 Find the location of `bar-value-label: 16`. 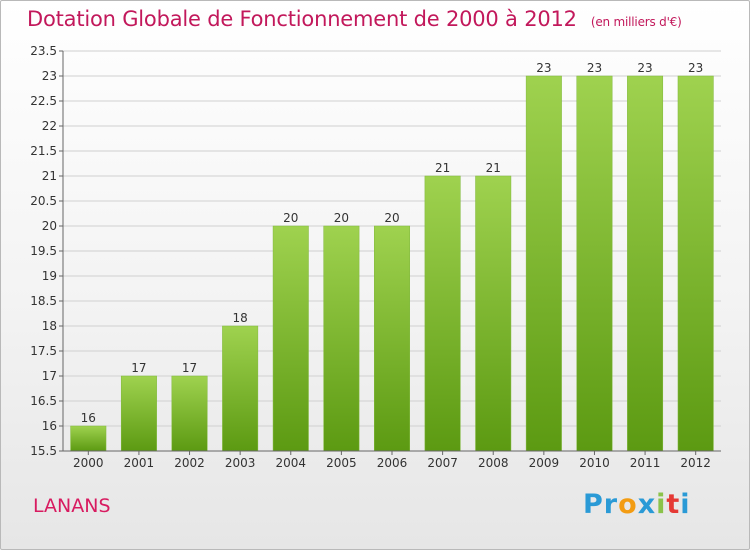

bar-value-label: 16 is located at coordinates (88, 418).